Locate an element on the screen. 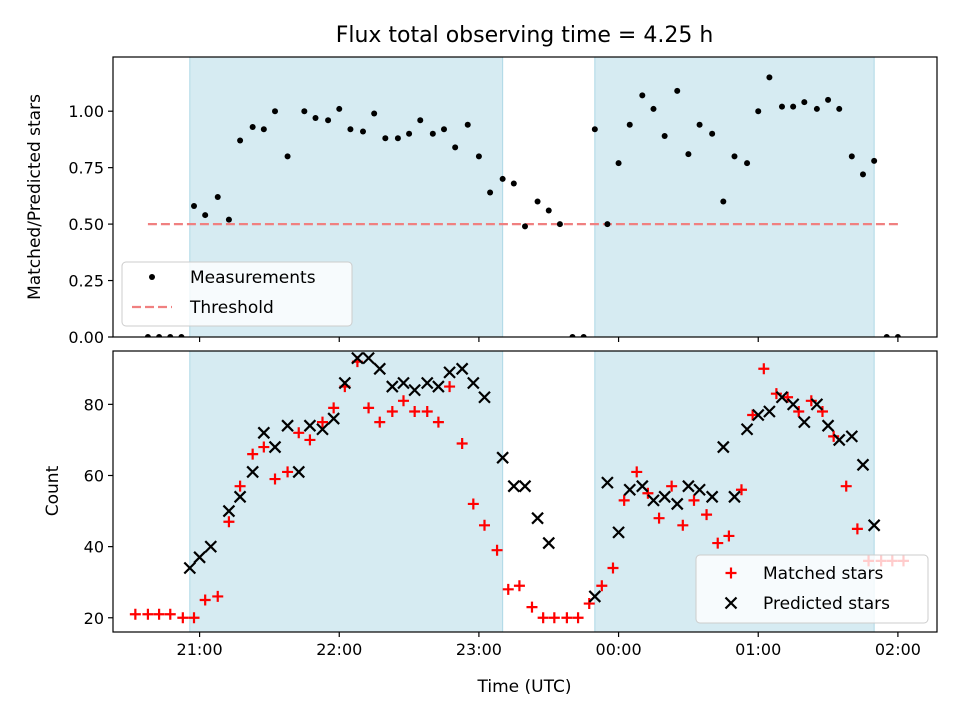 This screenshot has width=960, height=720. count-y-tick-label: 80 is located at coordinates (94, 404).